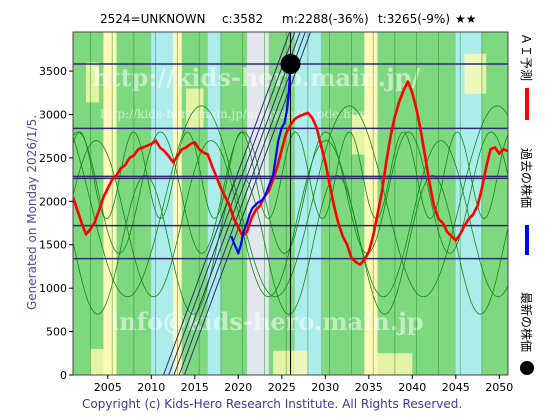 Image resolution: width=560 pixels, height=420 pixels. Describe the element at coordinates (261, 159) in the screenshot. I see `past-series-line` at that location.